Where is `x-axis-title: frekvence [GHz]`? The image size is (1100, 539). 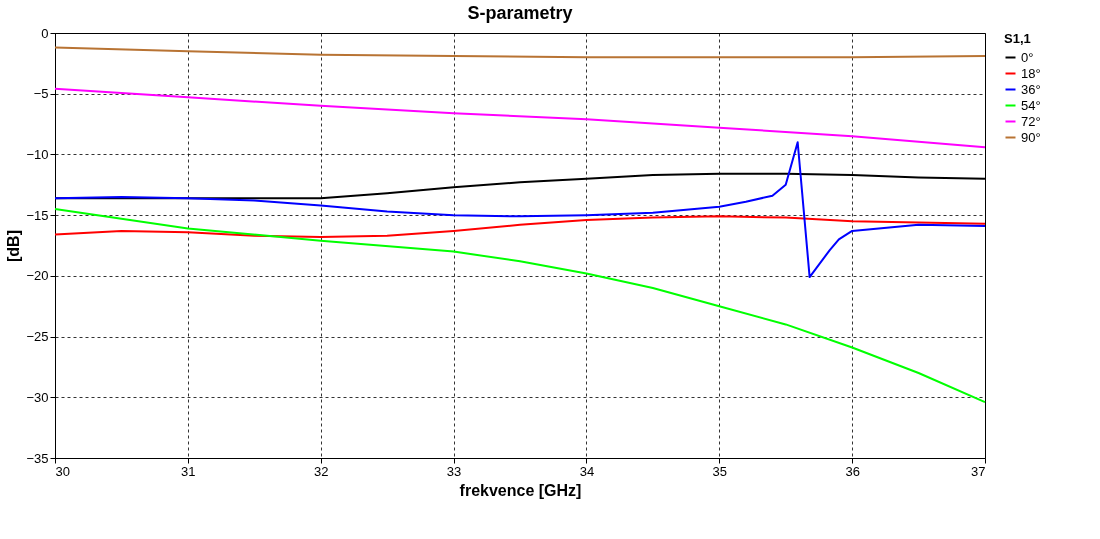
x-axis-title: frekvence [GHz] is located at coordinates (520, 490).